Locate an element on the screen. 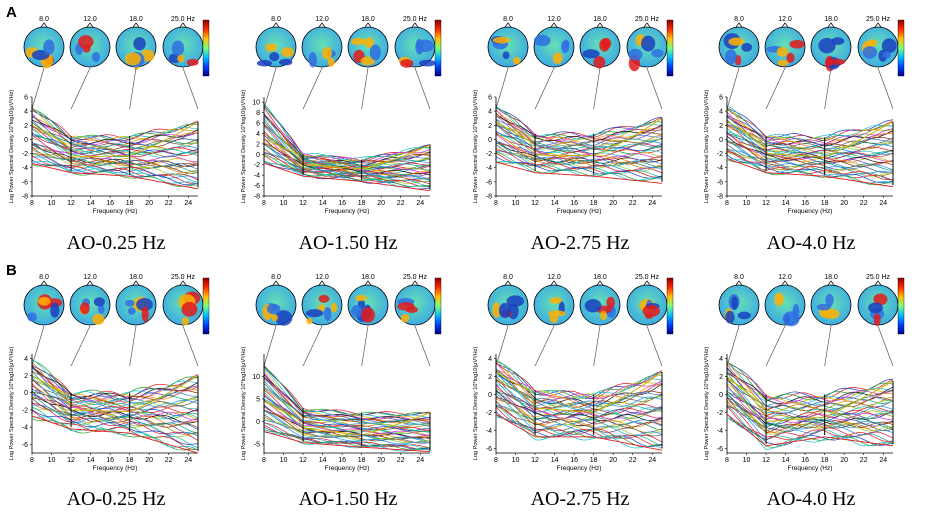 The height and width of the screenshot is (515, 927). x-tick-label-b4-0: 8 is located at coordinates (727, 460).